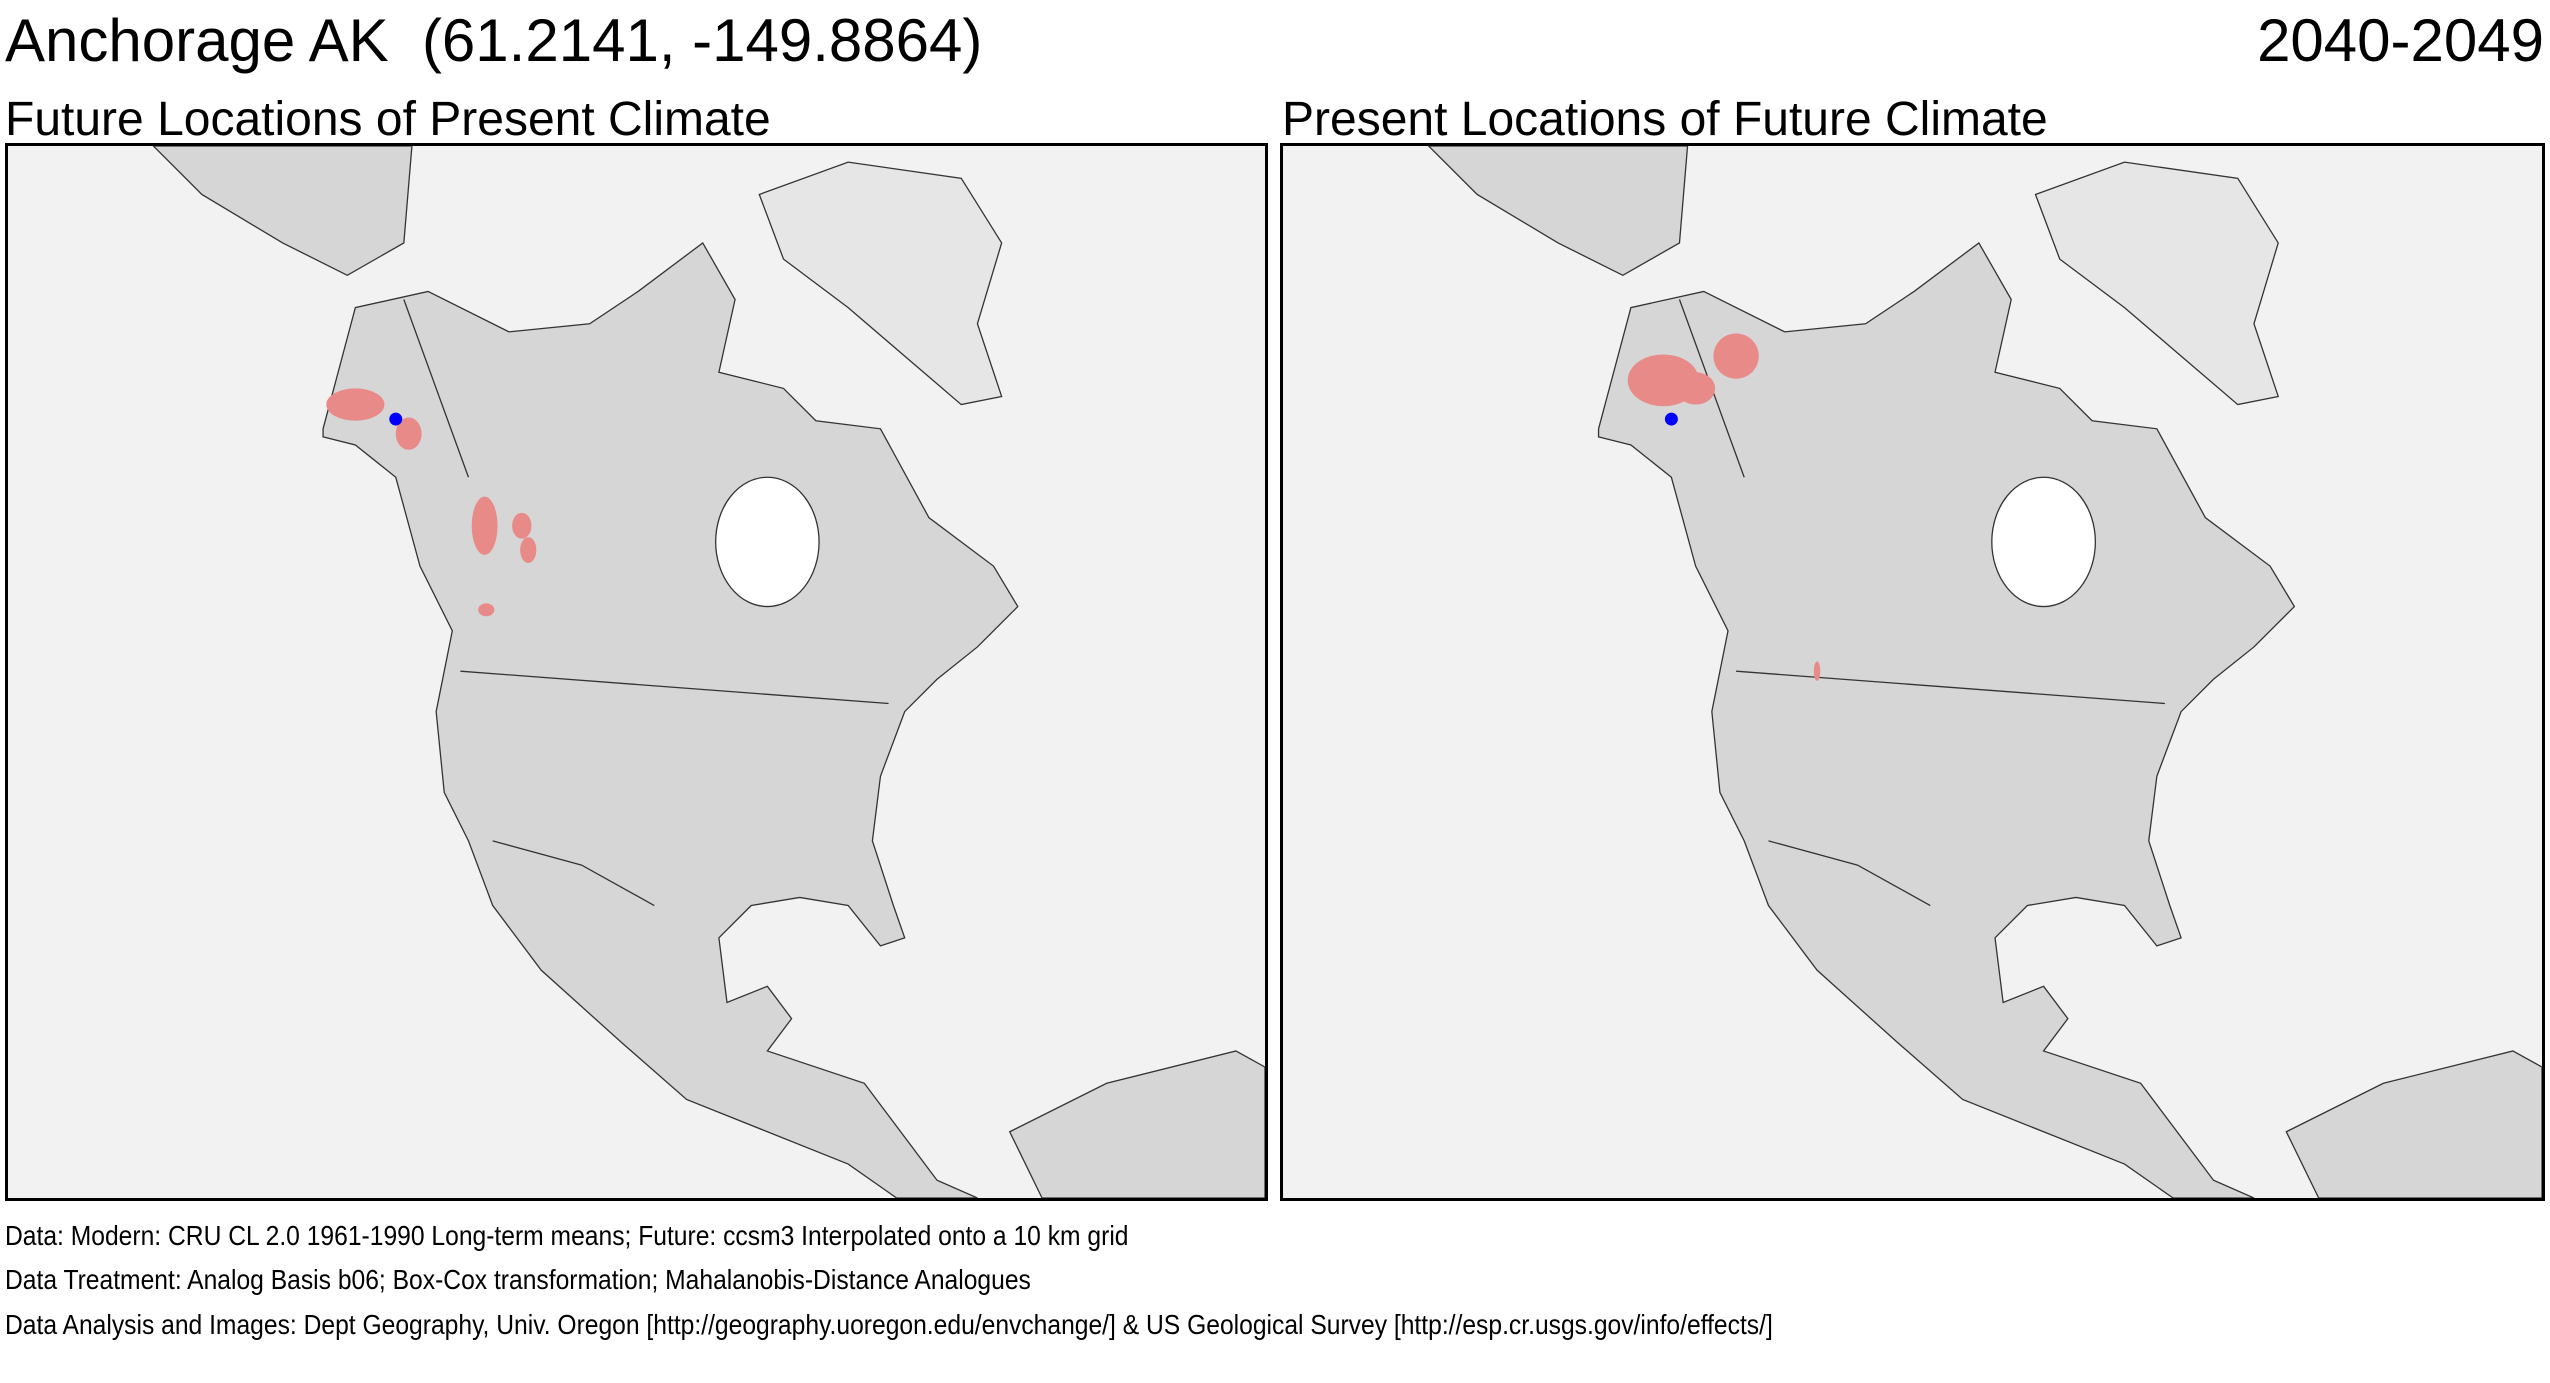  I want to click on left-panel-title: Future Locations of Present Climate, so click(388, 119).